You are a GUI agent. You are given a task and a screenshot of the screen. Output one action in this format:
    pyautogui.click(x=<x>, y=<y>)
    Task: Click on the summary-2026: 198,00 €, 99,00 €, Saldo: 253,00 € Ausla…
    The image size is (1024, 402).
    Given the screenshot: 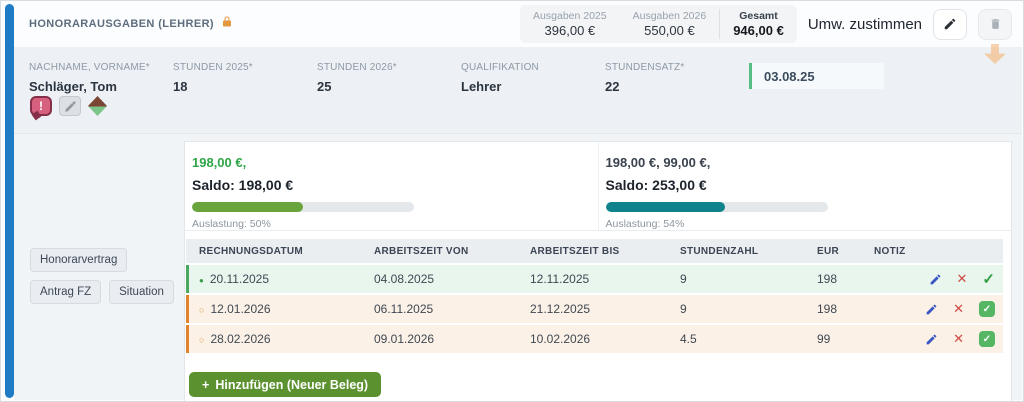 What is the action you would take?
    pyautogui.click(x=804, y=186)
    